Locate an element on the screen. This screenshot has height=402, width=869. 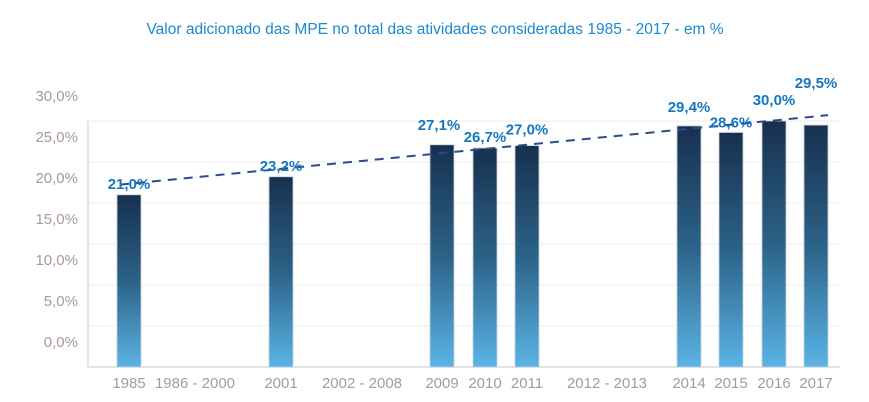
bar-2015 is located at coordinates (731, 250).